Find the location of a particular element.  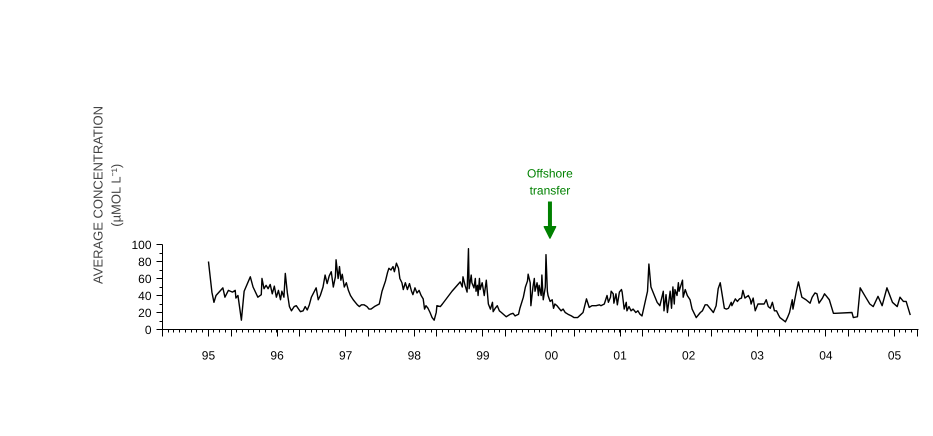

y-tick-label: 20 is located at coordinates (145, 313).